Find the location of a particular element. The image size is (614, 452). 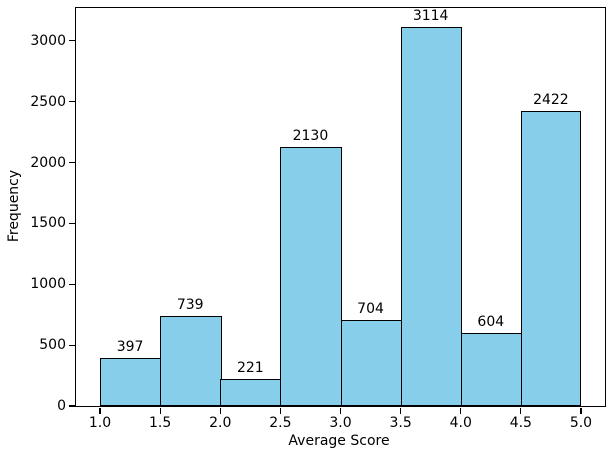

bar-value-label: 397 is located at coordinates (130, 346).